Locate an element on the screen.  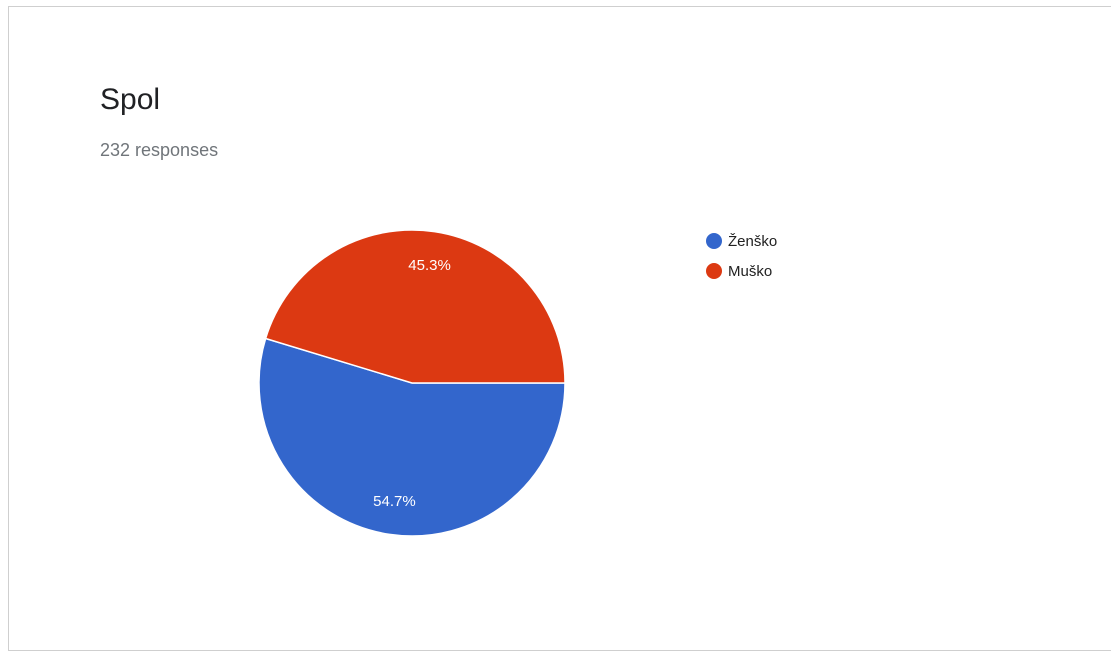
legend-label-2: Muško is located at coordinates (750, 271).